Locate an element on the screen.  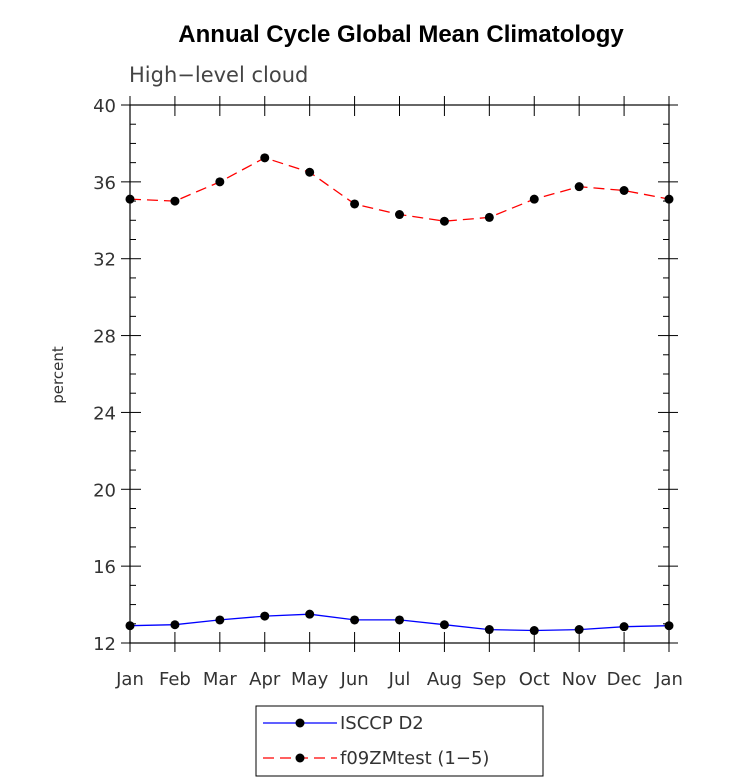
chart-title: Annual Cycle Global Mean Climatology is located at coordinates (401, 34).